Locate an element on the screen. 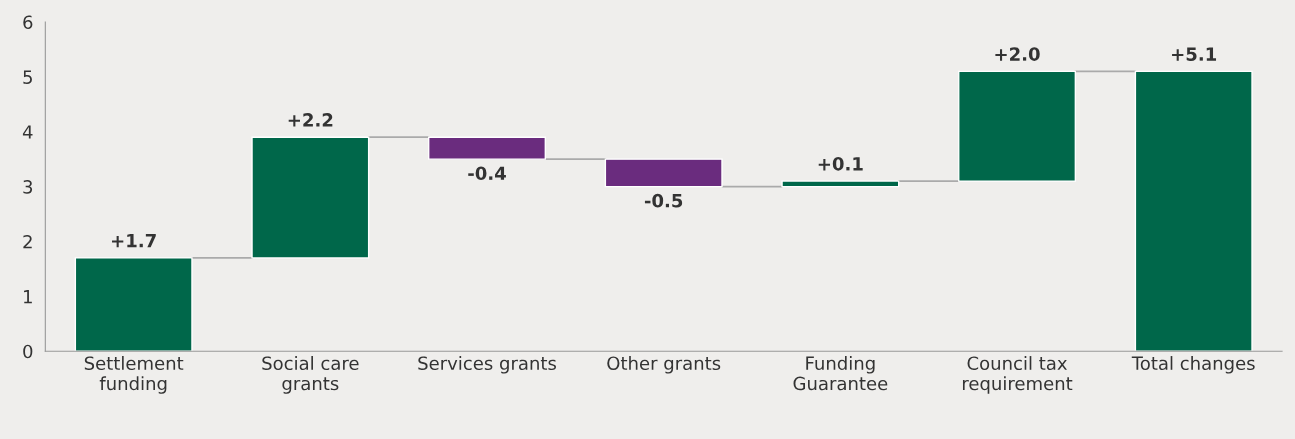 The image size is (1295, 439). x-tick-label: Council tax requirement is located at coordinates (1017, 375).